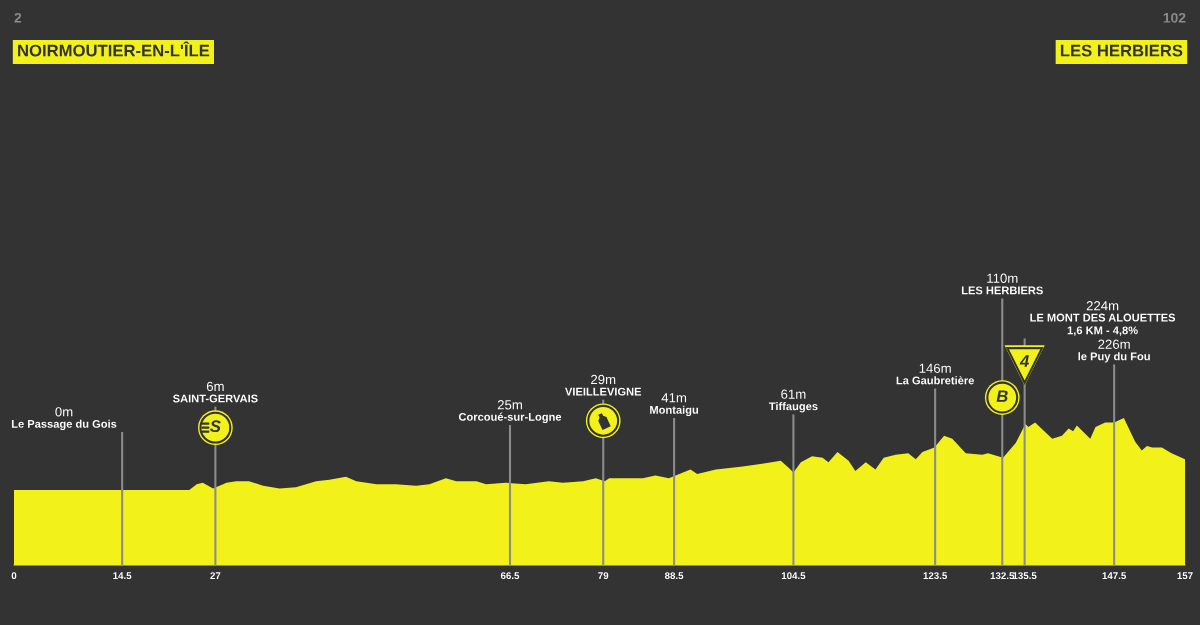 This screenshot has height=625, width=1200. Describe the element at coordinates (793, 401) in the screenshot. I see `ref-line-label: 61m Tiffauges` at that location.